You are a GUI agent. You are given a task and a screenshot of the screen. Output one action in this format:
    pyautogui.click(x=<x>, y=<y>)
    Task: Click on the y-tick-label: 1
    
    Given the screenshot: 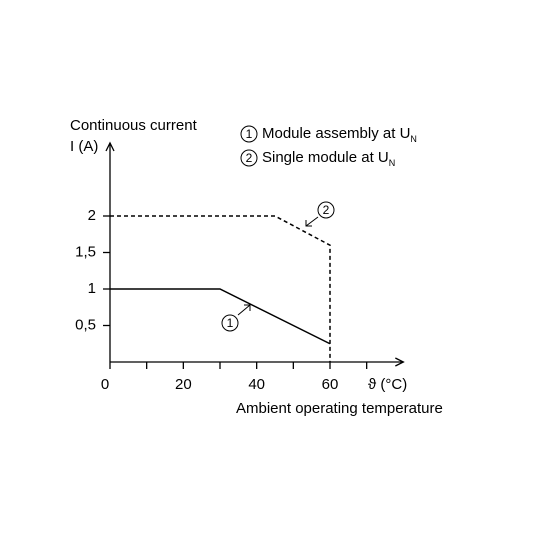 What is the action you would take?
    pyautogui.click(x=92, y=288)
    